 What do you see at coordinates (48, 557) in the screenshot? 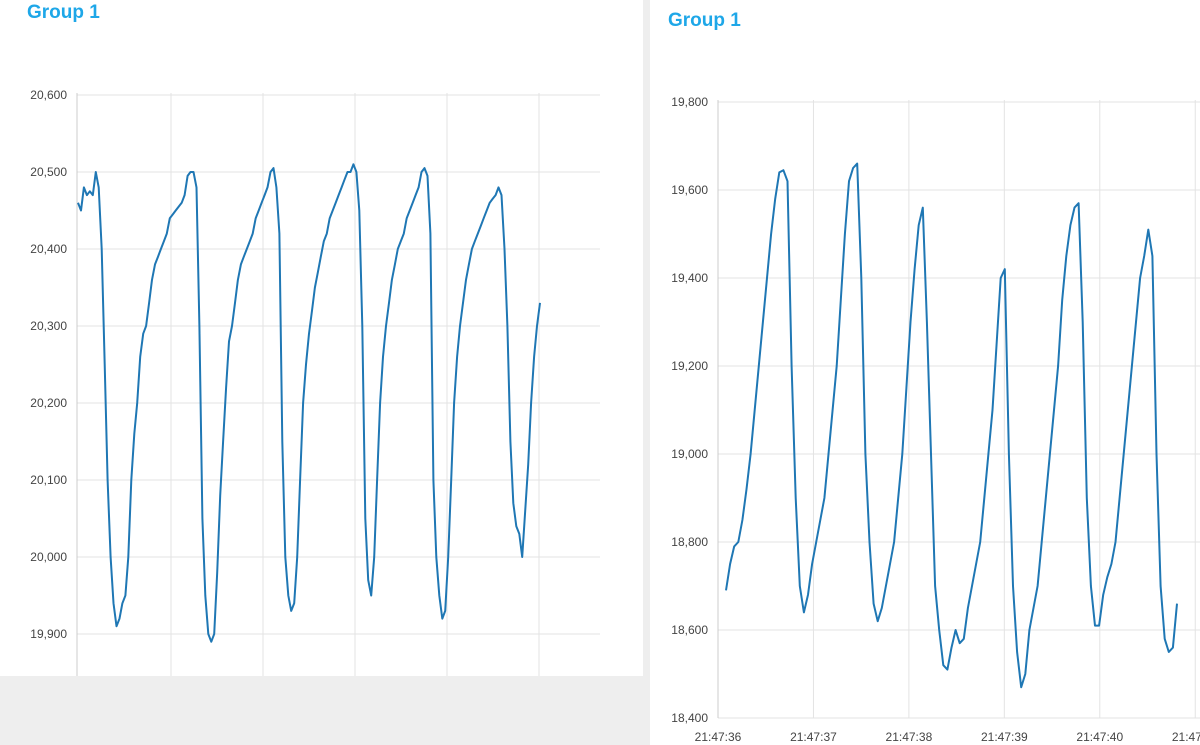
I see `y-tick-label: 20,000` at bounding box center [48, 557].